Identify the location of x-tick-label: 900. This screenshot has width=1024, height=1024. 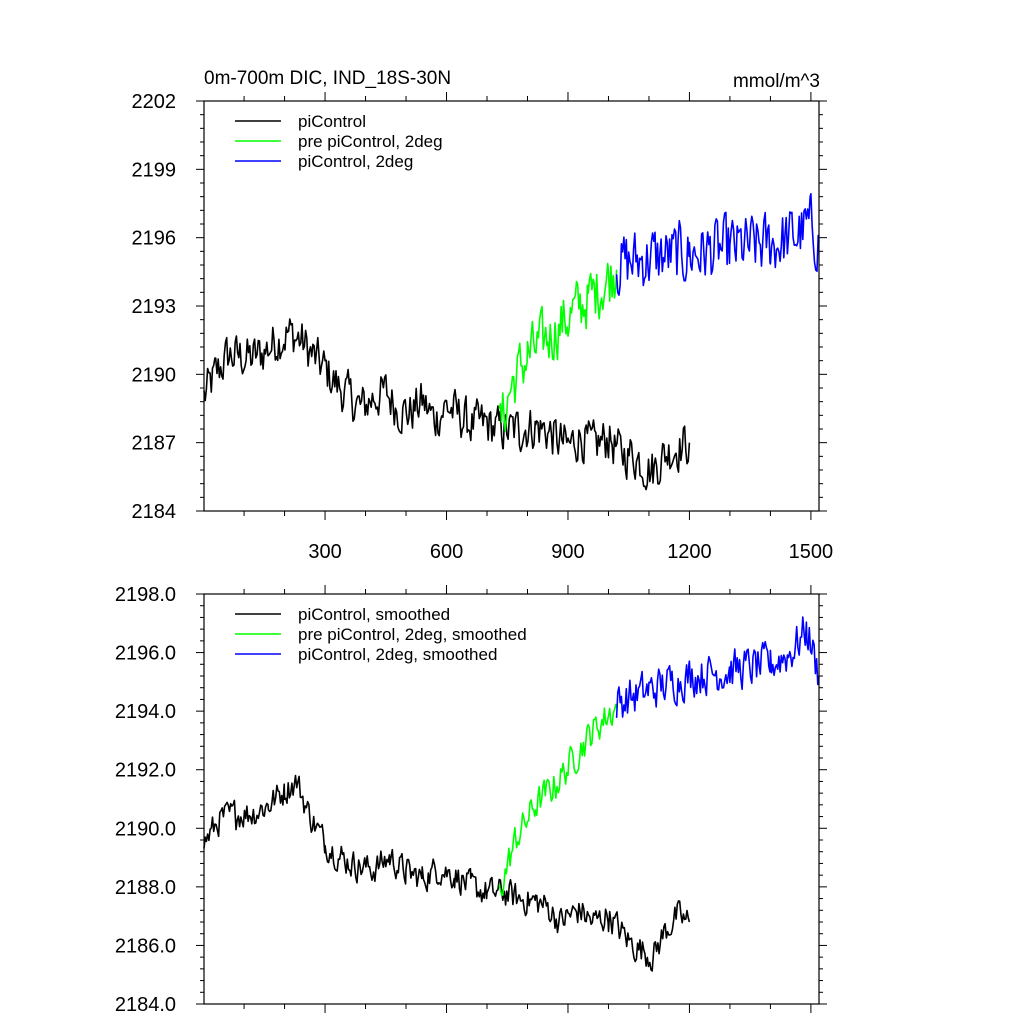
(567, 552).